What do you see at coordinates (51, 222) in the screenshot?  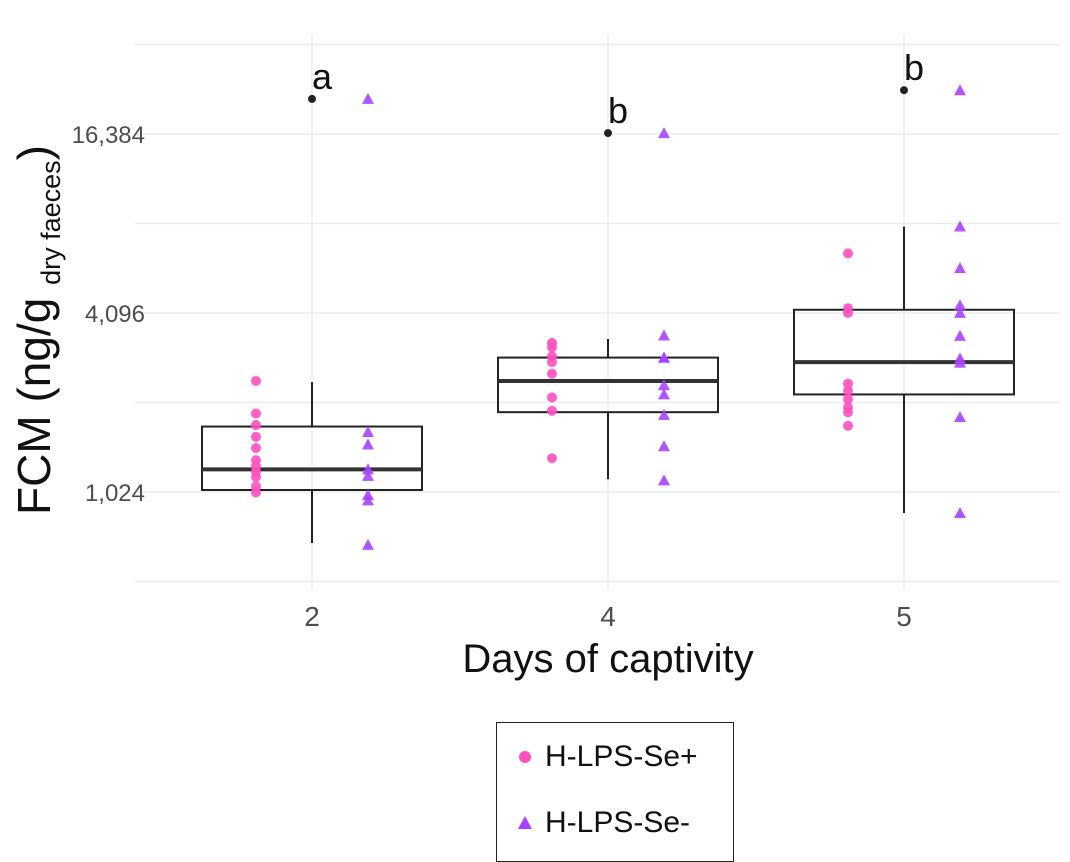 I see `y-axis-label-subscript: dry faeces` at bounding box center [51, 222].